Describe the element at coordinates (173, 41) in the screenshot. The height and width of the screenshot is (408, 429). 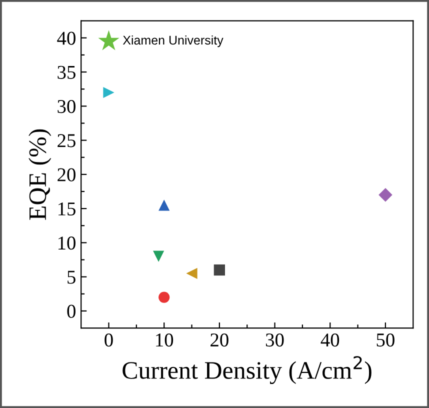
I see `series-label: Xiamen University` at that location.